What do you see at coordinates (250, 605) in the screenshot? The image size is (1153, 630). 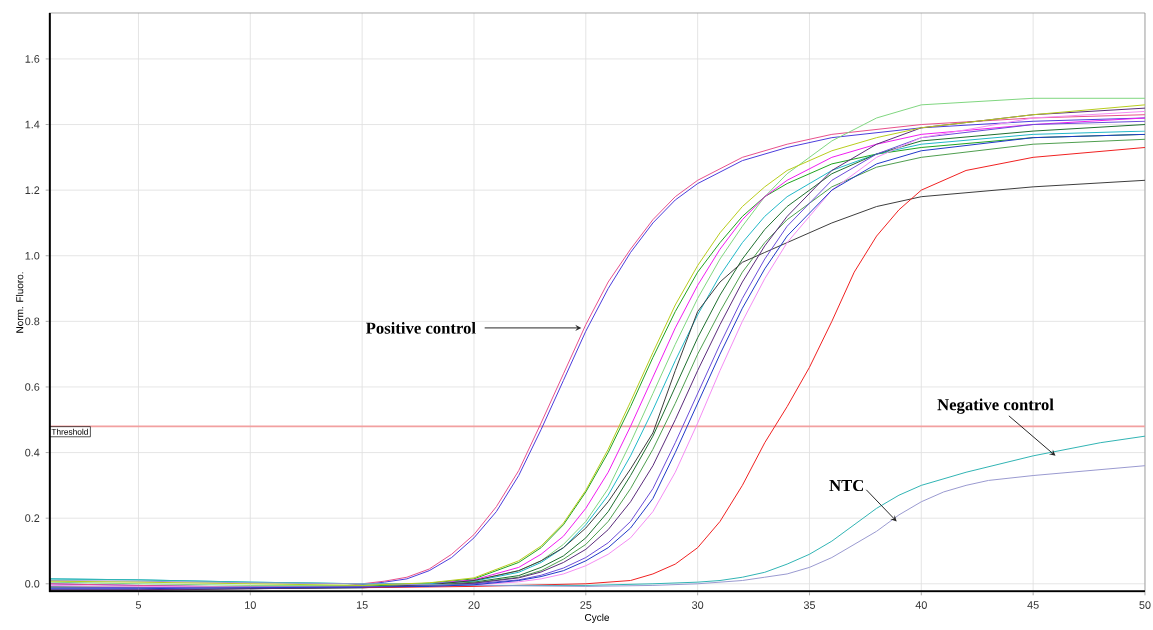 I see `x-tick-label: 10` at bounding box center [250, 605].